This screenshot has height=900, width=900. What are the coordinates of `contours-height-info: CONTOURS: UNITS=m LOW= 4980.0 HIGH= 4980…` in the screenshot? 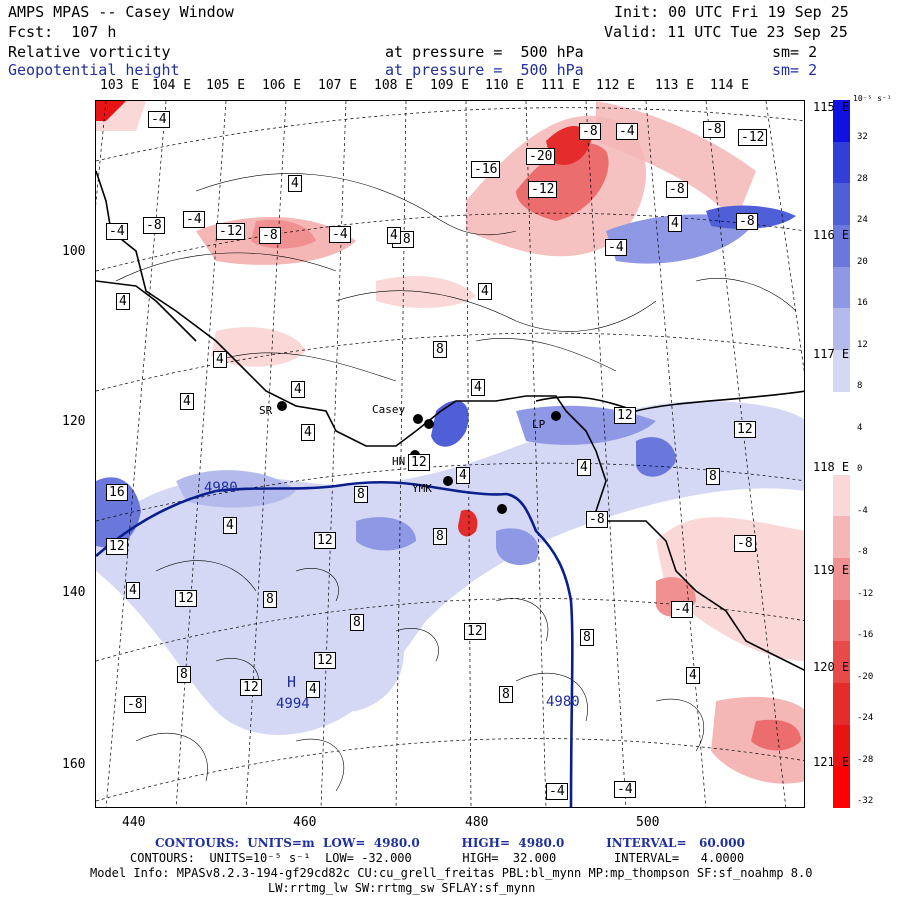 It's located at (450, 843).